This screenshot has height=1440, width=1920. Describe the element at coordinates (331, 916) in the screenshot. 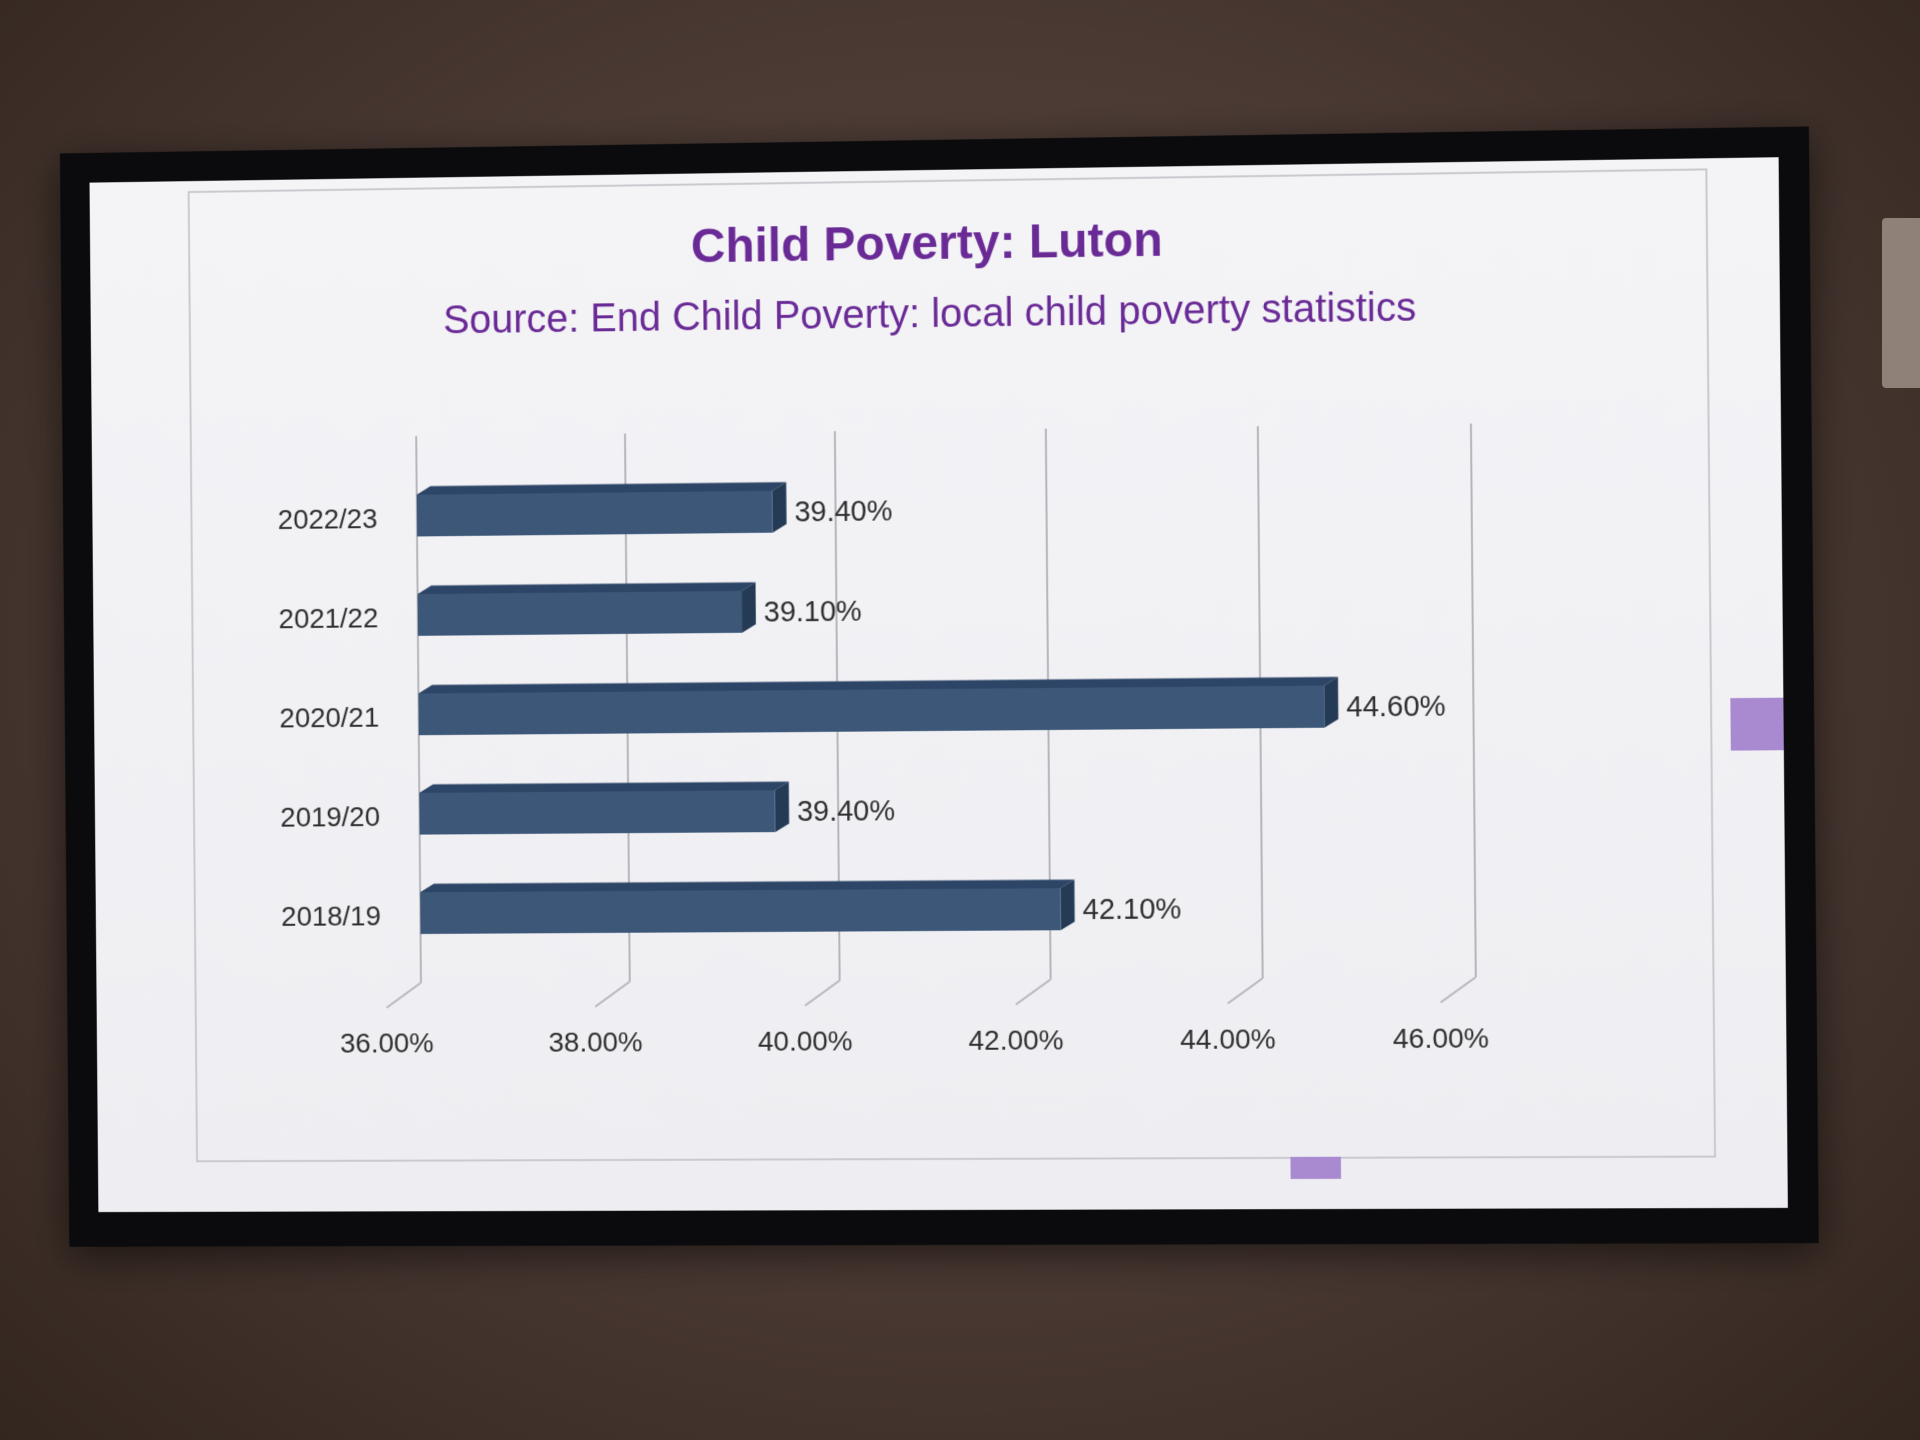

I see `category-label: 2018/19` at that location.